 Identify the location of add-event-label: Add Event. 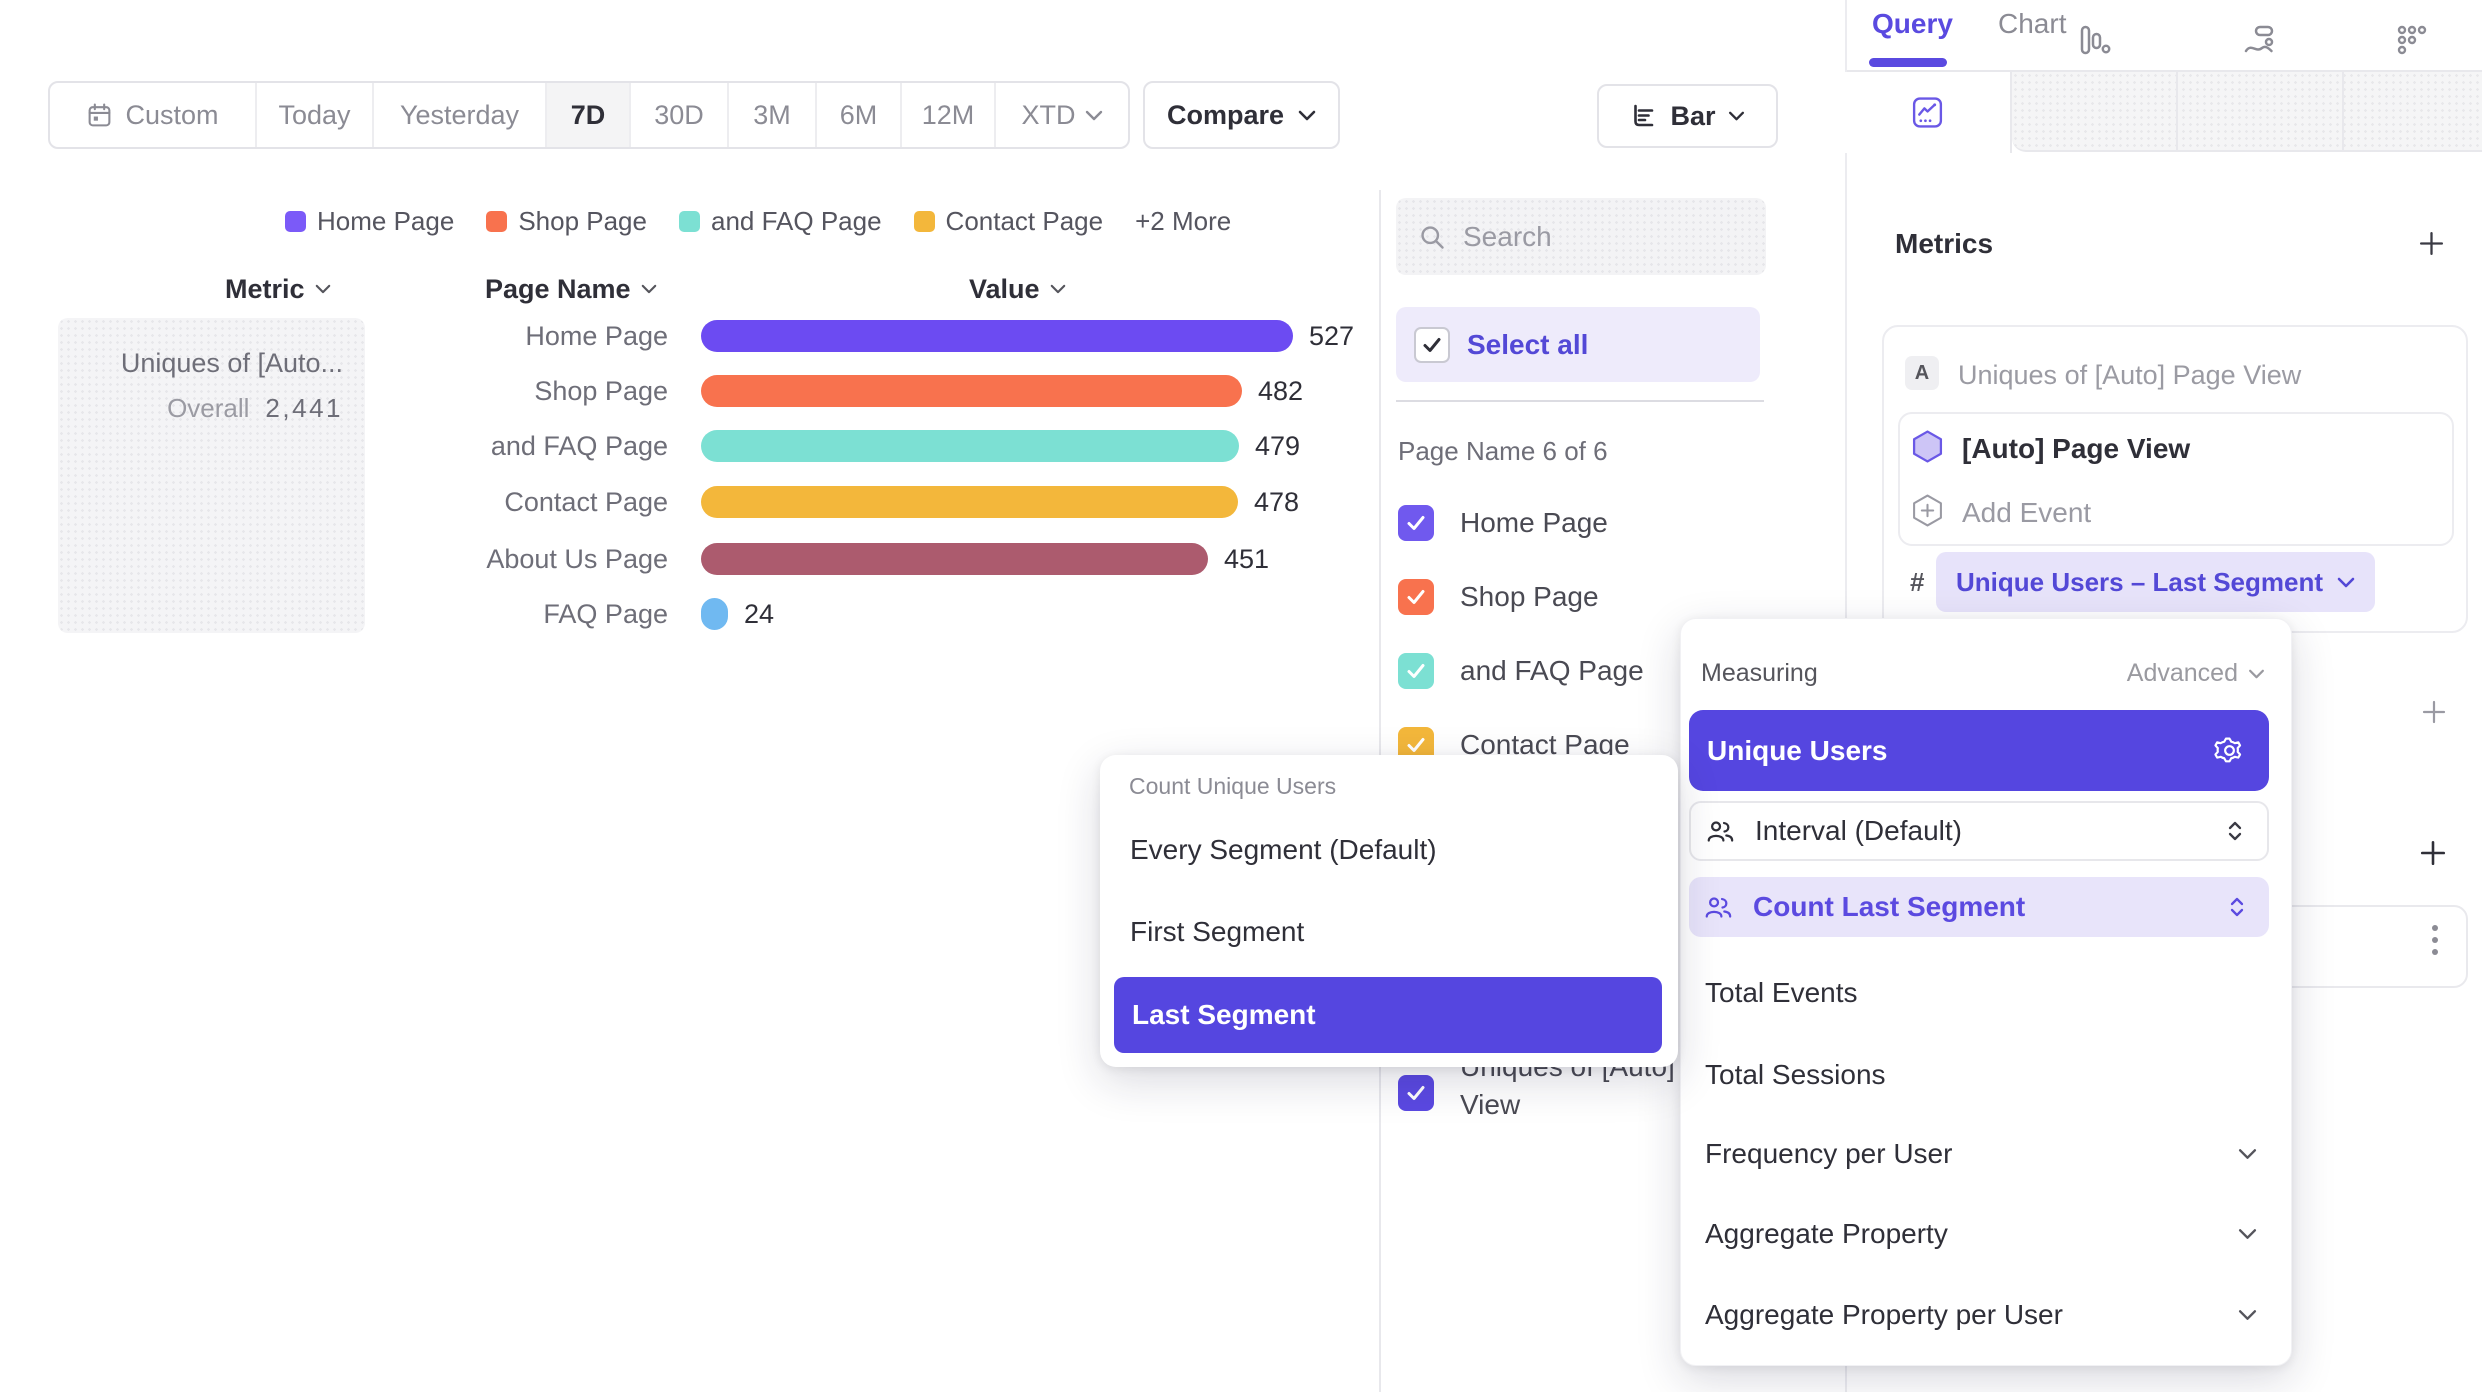
(2027, 512).